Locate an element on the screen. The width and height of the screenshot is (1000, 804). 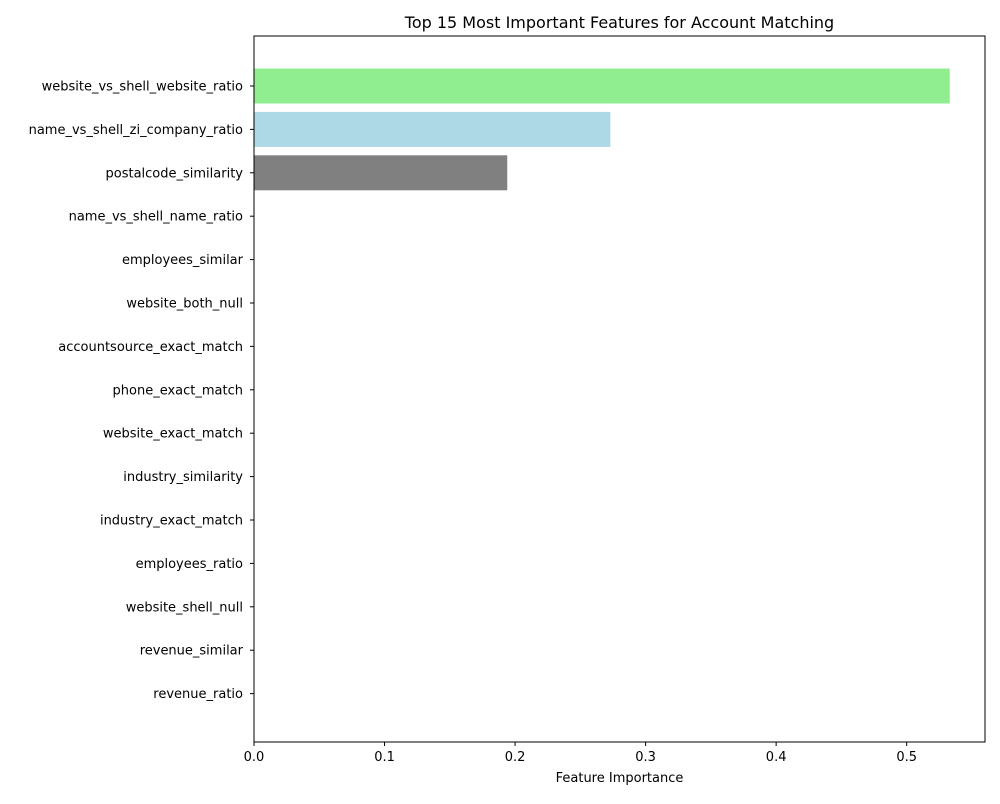
y-tick-label-website-vs-shell-website-ratio: website_vs_shell_website_ratio is located at coordinates (142, 87).